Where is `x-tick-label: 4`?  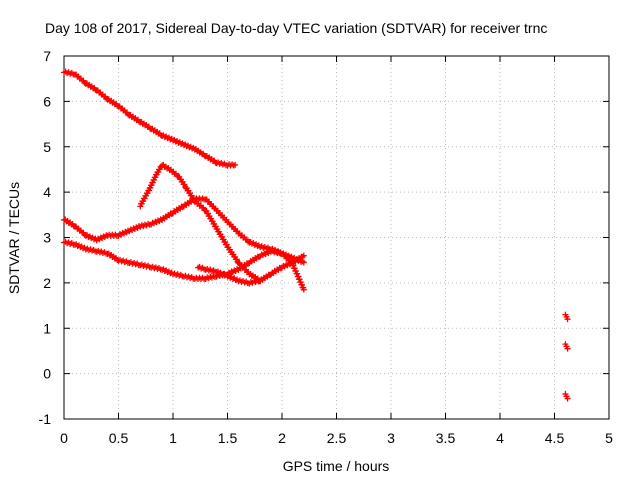 x-tick-label: 4 is located at coordinates (500, 438).